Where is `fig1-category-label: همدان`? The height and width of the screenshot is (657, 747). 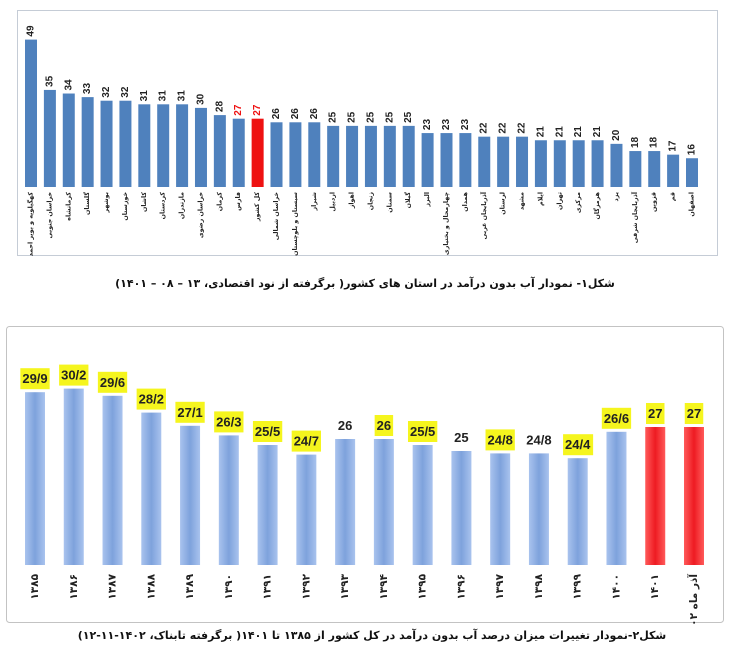
fig1-category-label: همدان is located at coordinates (465, 202).